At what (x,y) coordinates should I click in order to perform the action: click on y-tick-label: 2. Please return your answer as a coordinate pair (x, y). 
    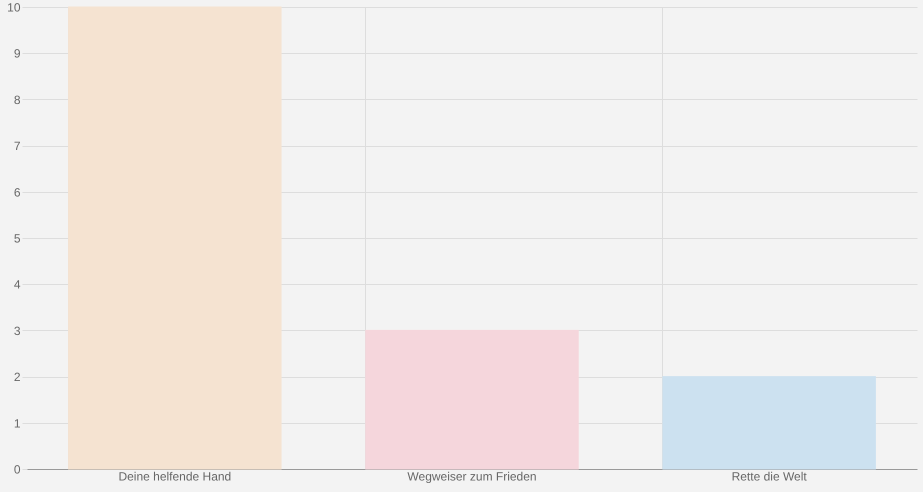
    Looking at the image, I should click on (17, 377).